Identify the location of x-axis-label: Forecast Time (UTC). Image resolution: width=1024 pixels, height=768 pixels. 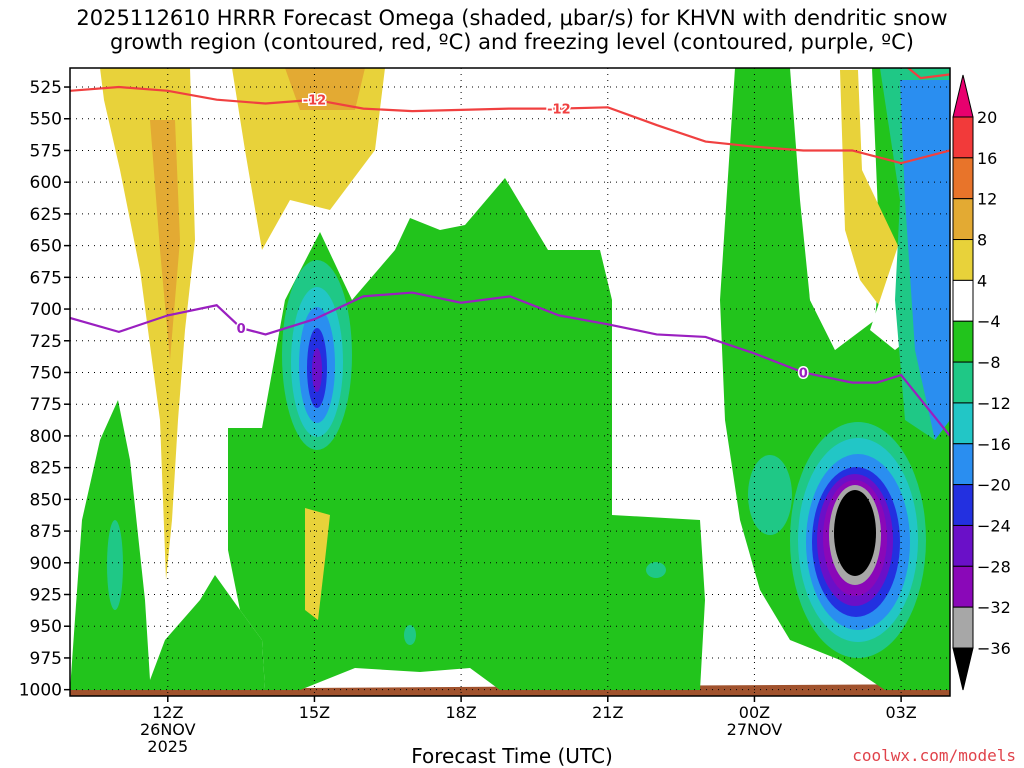
(512, 756).